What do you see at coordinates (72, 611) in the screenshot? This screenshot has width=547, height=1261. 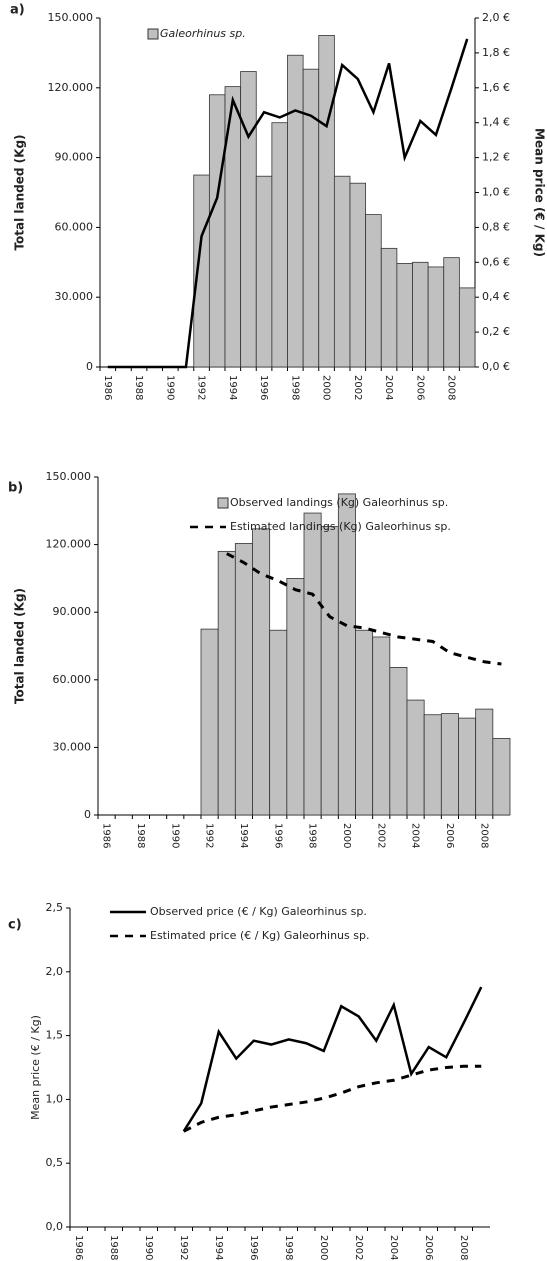 I see `y-tick-label: 90.000` at bounding box center [72, 611].